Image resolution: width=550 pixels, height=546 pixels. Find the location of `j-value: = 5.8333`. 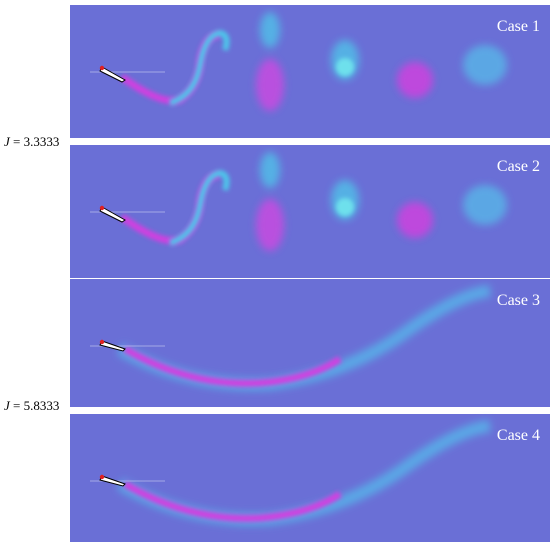

j-value: = 5.8333 is located at coordinates (36, 405).